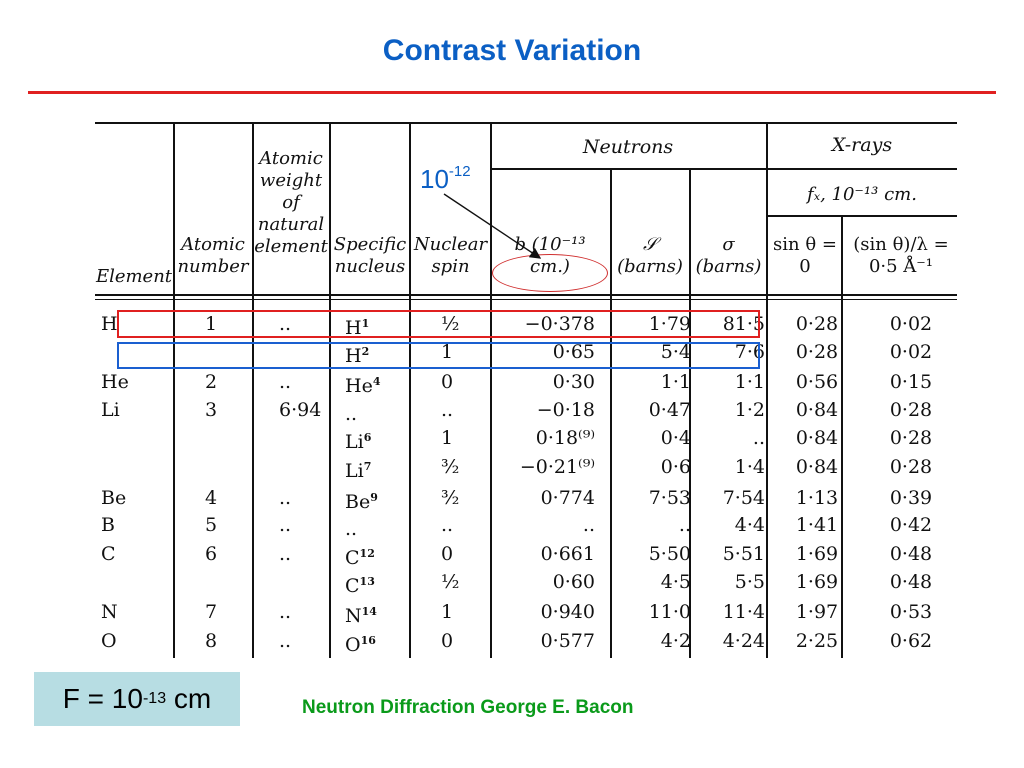  What do you see at coordinates (862, 145) in the screenshot?
I see `xrays-group-header: X-rays` at bounding box center [862, 145].